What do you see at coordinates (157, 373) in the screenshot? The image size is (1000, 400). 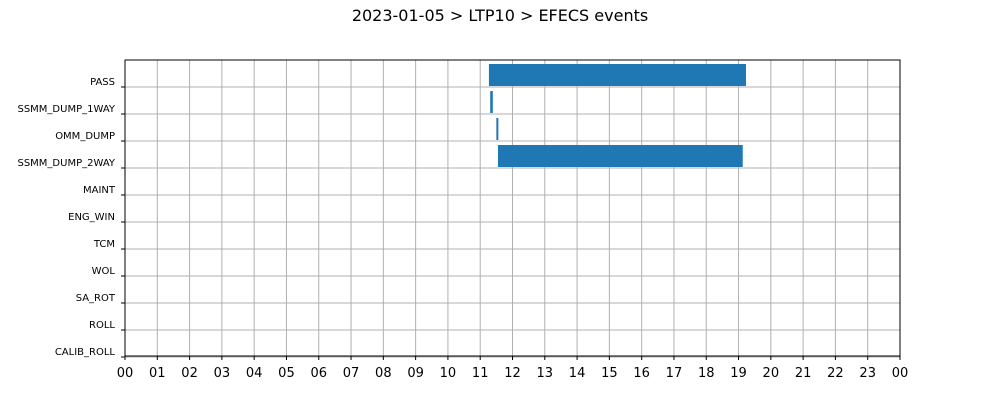 I see `x-tick-label: 01` at bounding box center [157, 373].